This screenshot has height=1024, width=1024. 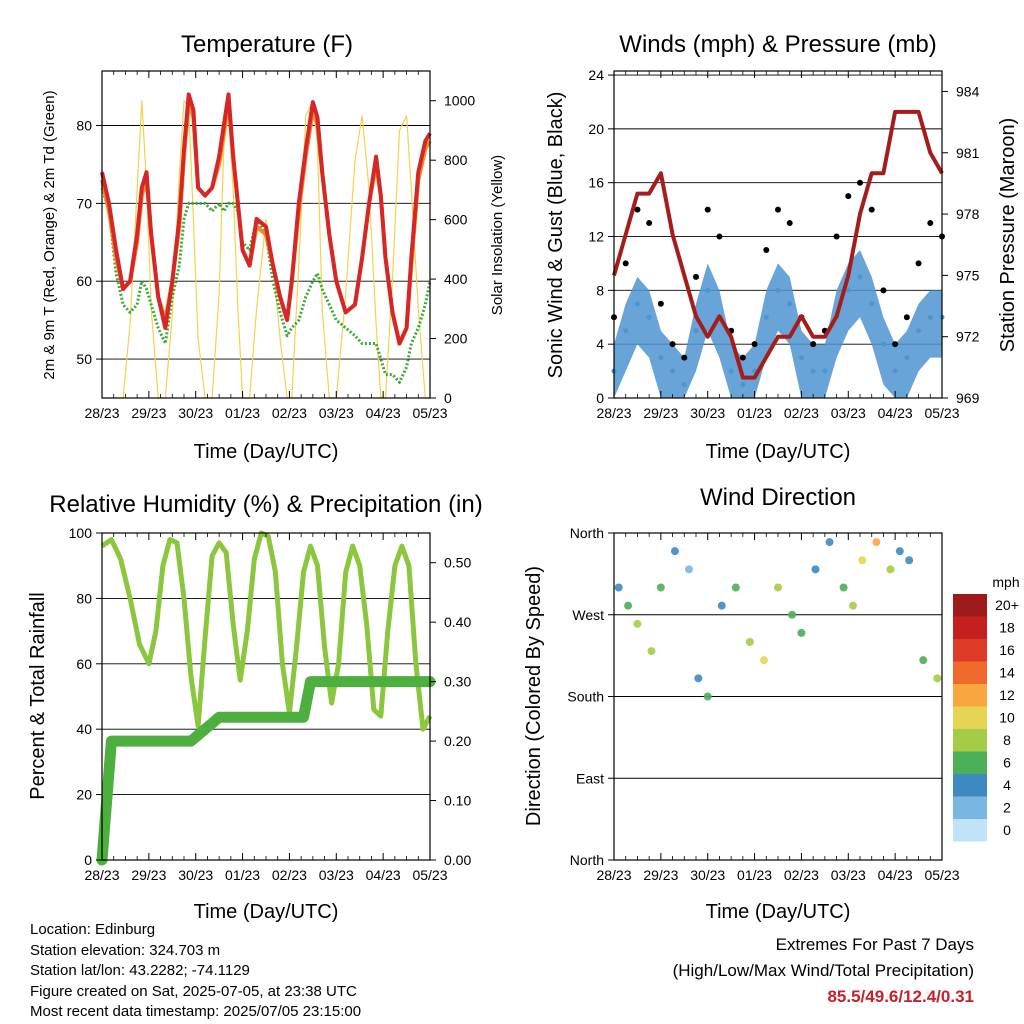 What do you see at coordinates (266, 912) in the screenshot?
I see `humidity-xlabel: Time (Day/UTC)` at bounding box center [266, 912].